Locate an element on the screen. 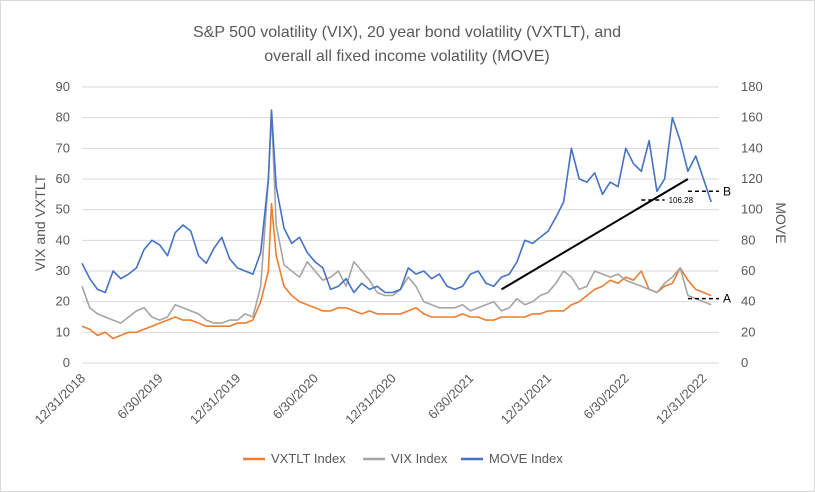 The image size is (815, 492). y-tick-left-label: 50 is located at coordinates (63, 209).